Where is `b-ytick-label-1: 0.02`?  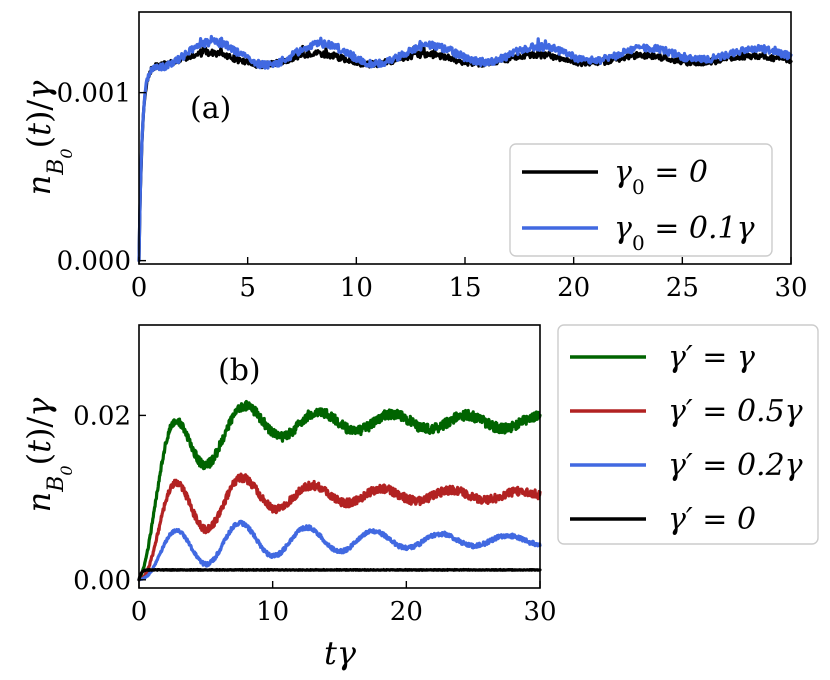
b-ytick-label-1: 0.02 is located at coordinates (102, 416).